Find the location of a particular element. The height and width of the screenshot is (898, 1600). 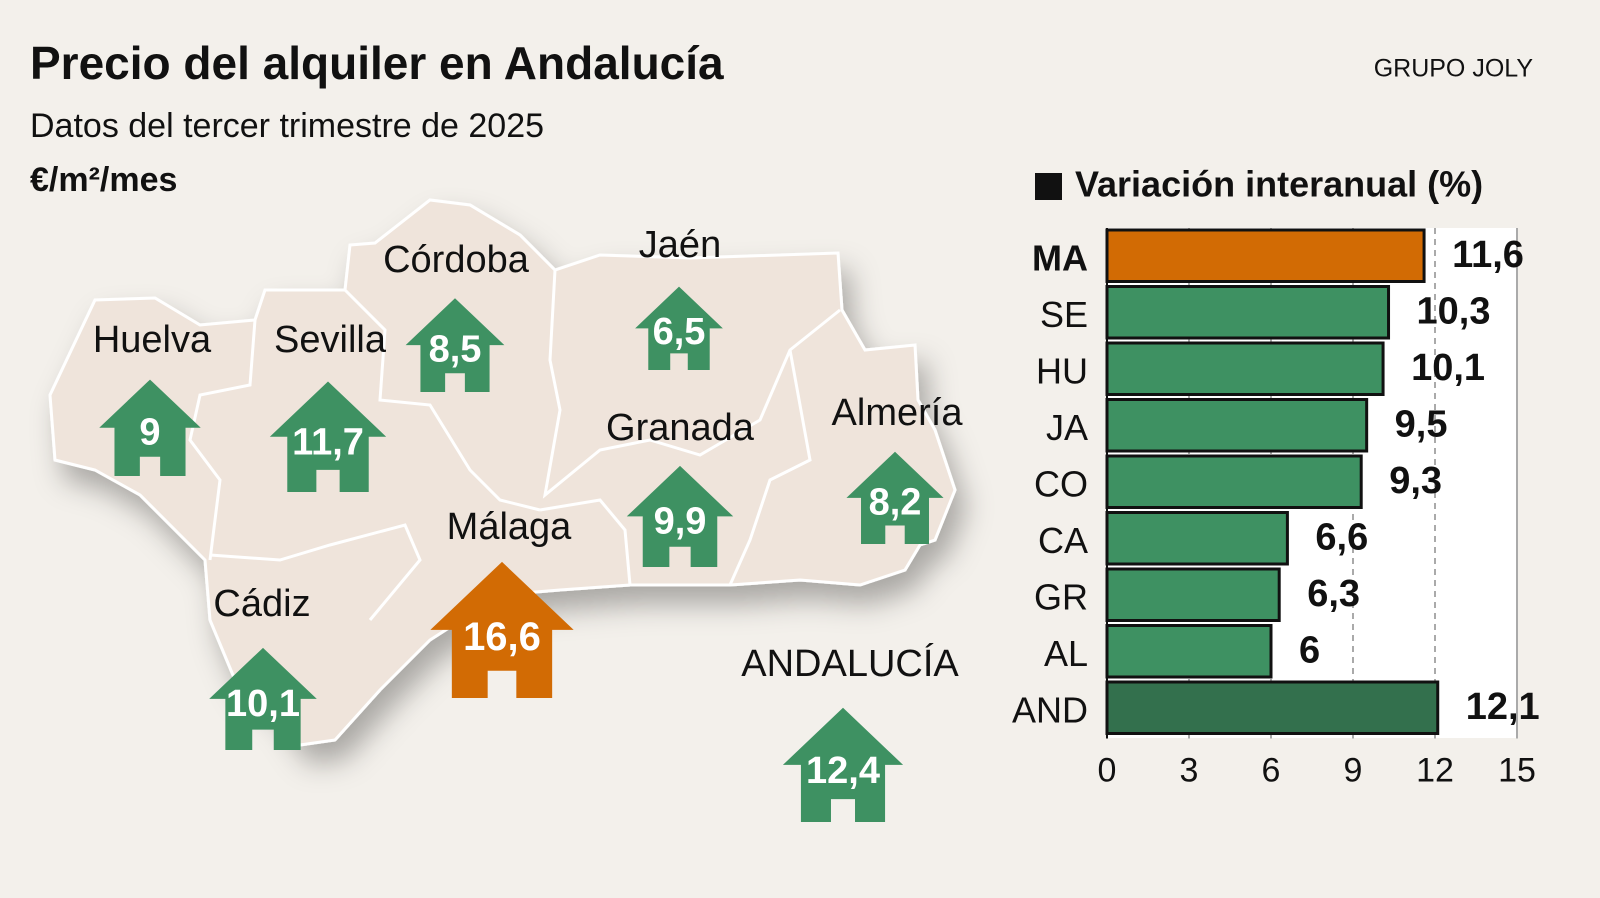

category-label: AL is located at coordinates (1066, 653).